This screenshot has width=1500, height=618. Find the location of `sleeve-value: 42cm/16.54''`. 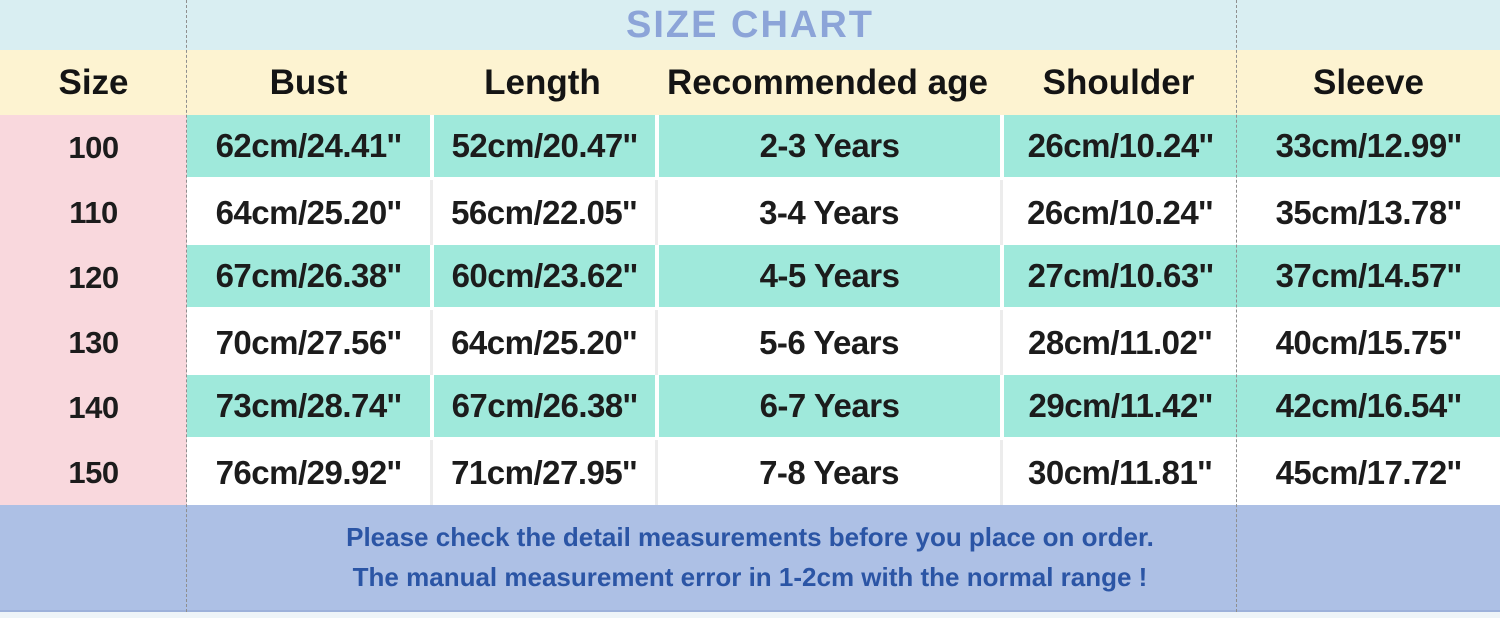

sleeve-value: 42cm/16.54'' is located at coordinates (1368, 407).